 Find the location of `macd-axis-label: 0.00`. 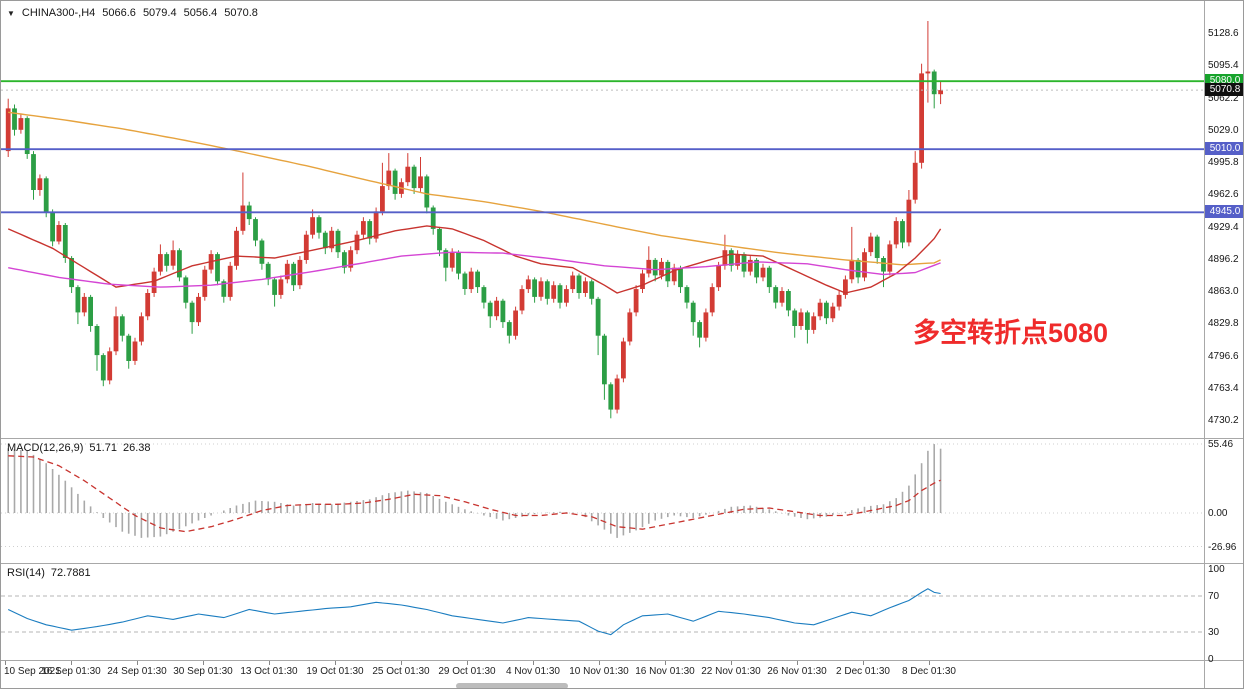

macd-axis-label: 0.00 is located at coordinates (1218, 513).